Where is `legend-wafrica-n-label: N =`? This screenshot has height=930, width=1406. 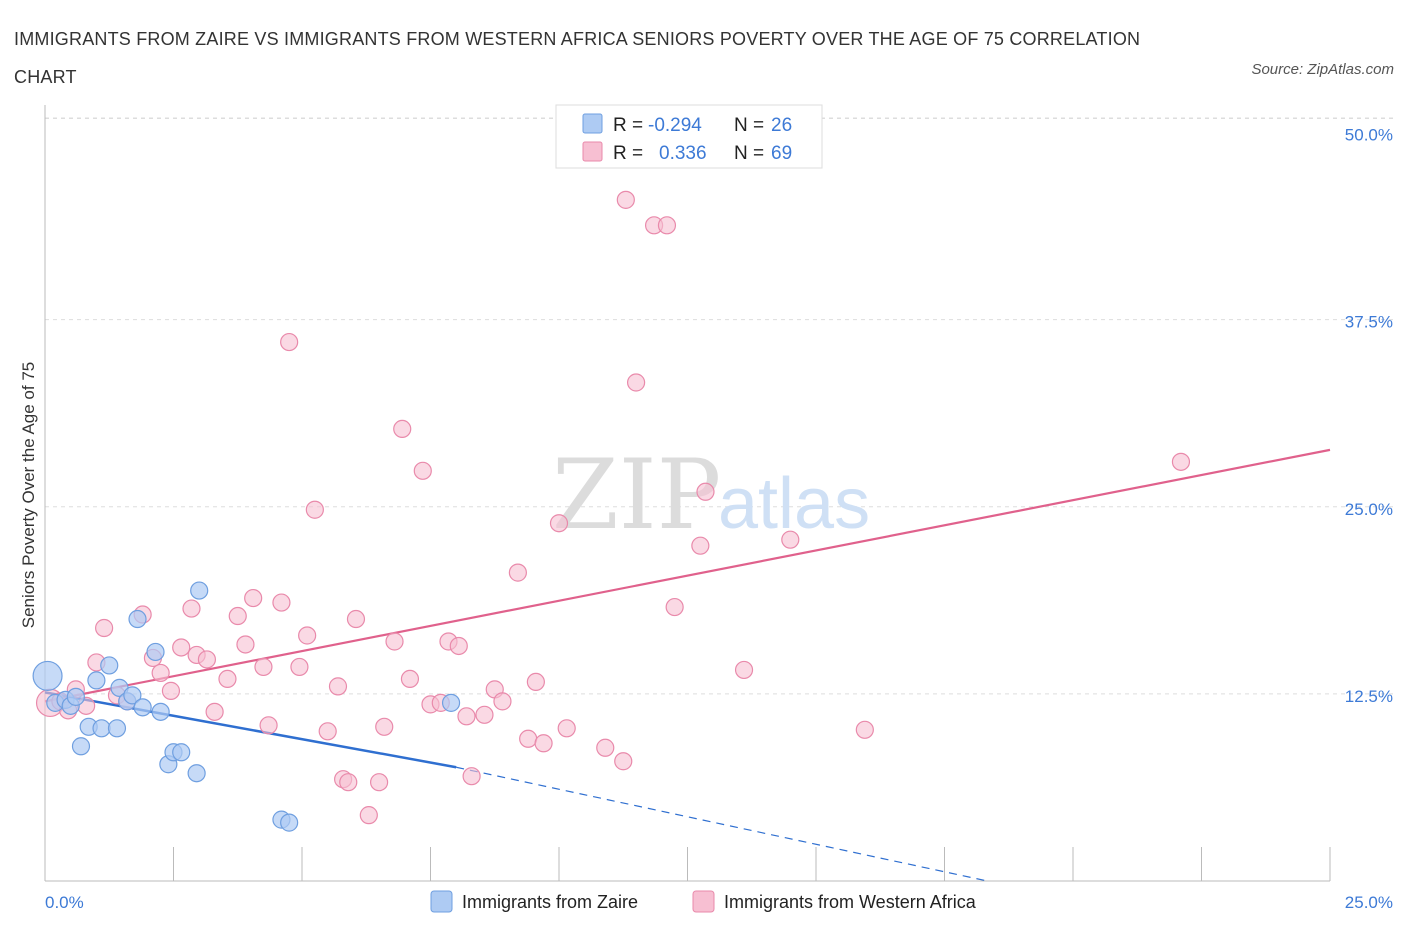 legend-wafrica-n-label: N = is located at coordinates (749, 153).